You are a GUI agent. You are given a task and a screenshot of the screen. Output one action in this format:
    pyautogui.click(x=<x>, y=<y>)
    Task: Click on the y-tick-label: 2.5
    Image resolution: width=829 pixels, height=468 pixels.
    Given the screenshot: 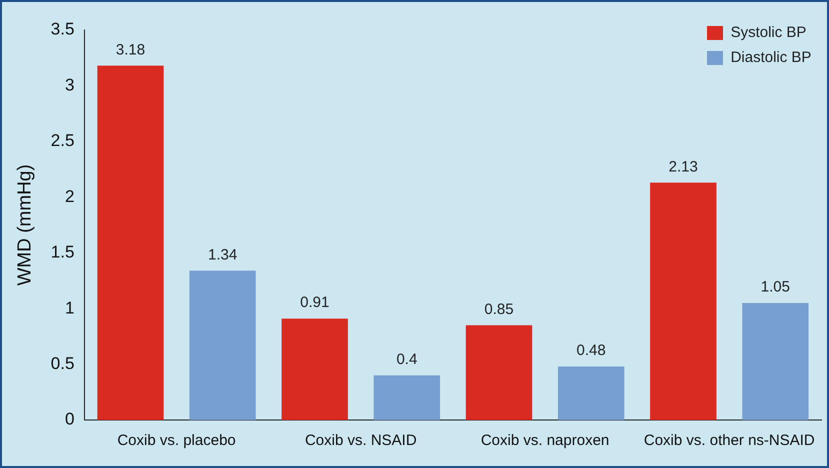 What is the action you would take?
    pyautogui.click(x=62, y=140)
    